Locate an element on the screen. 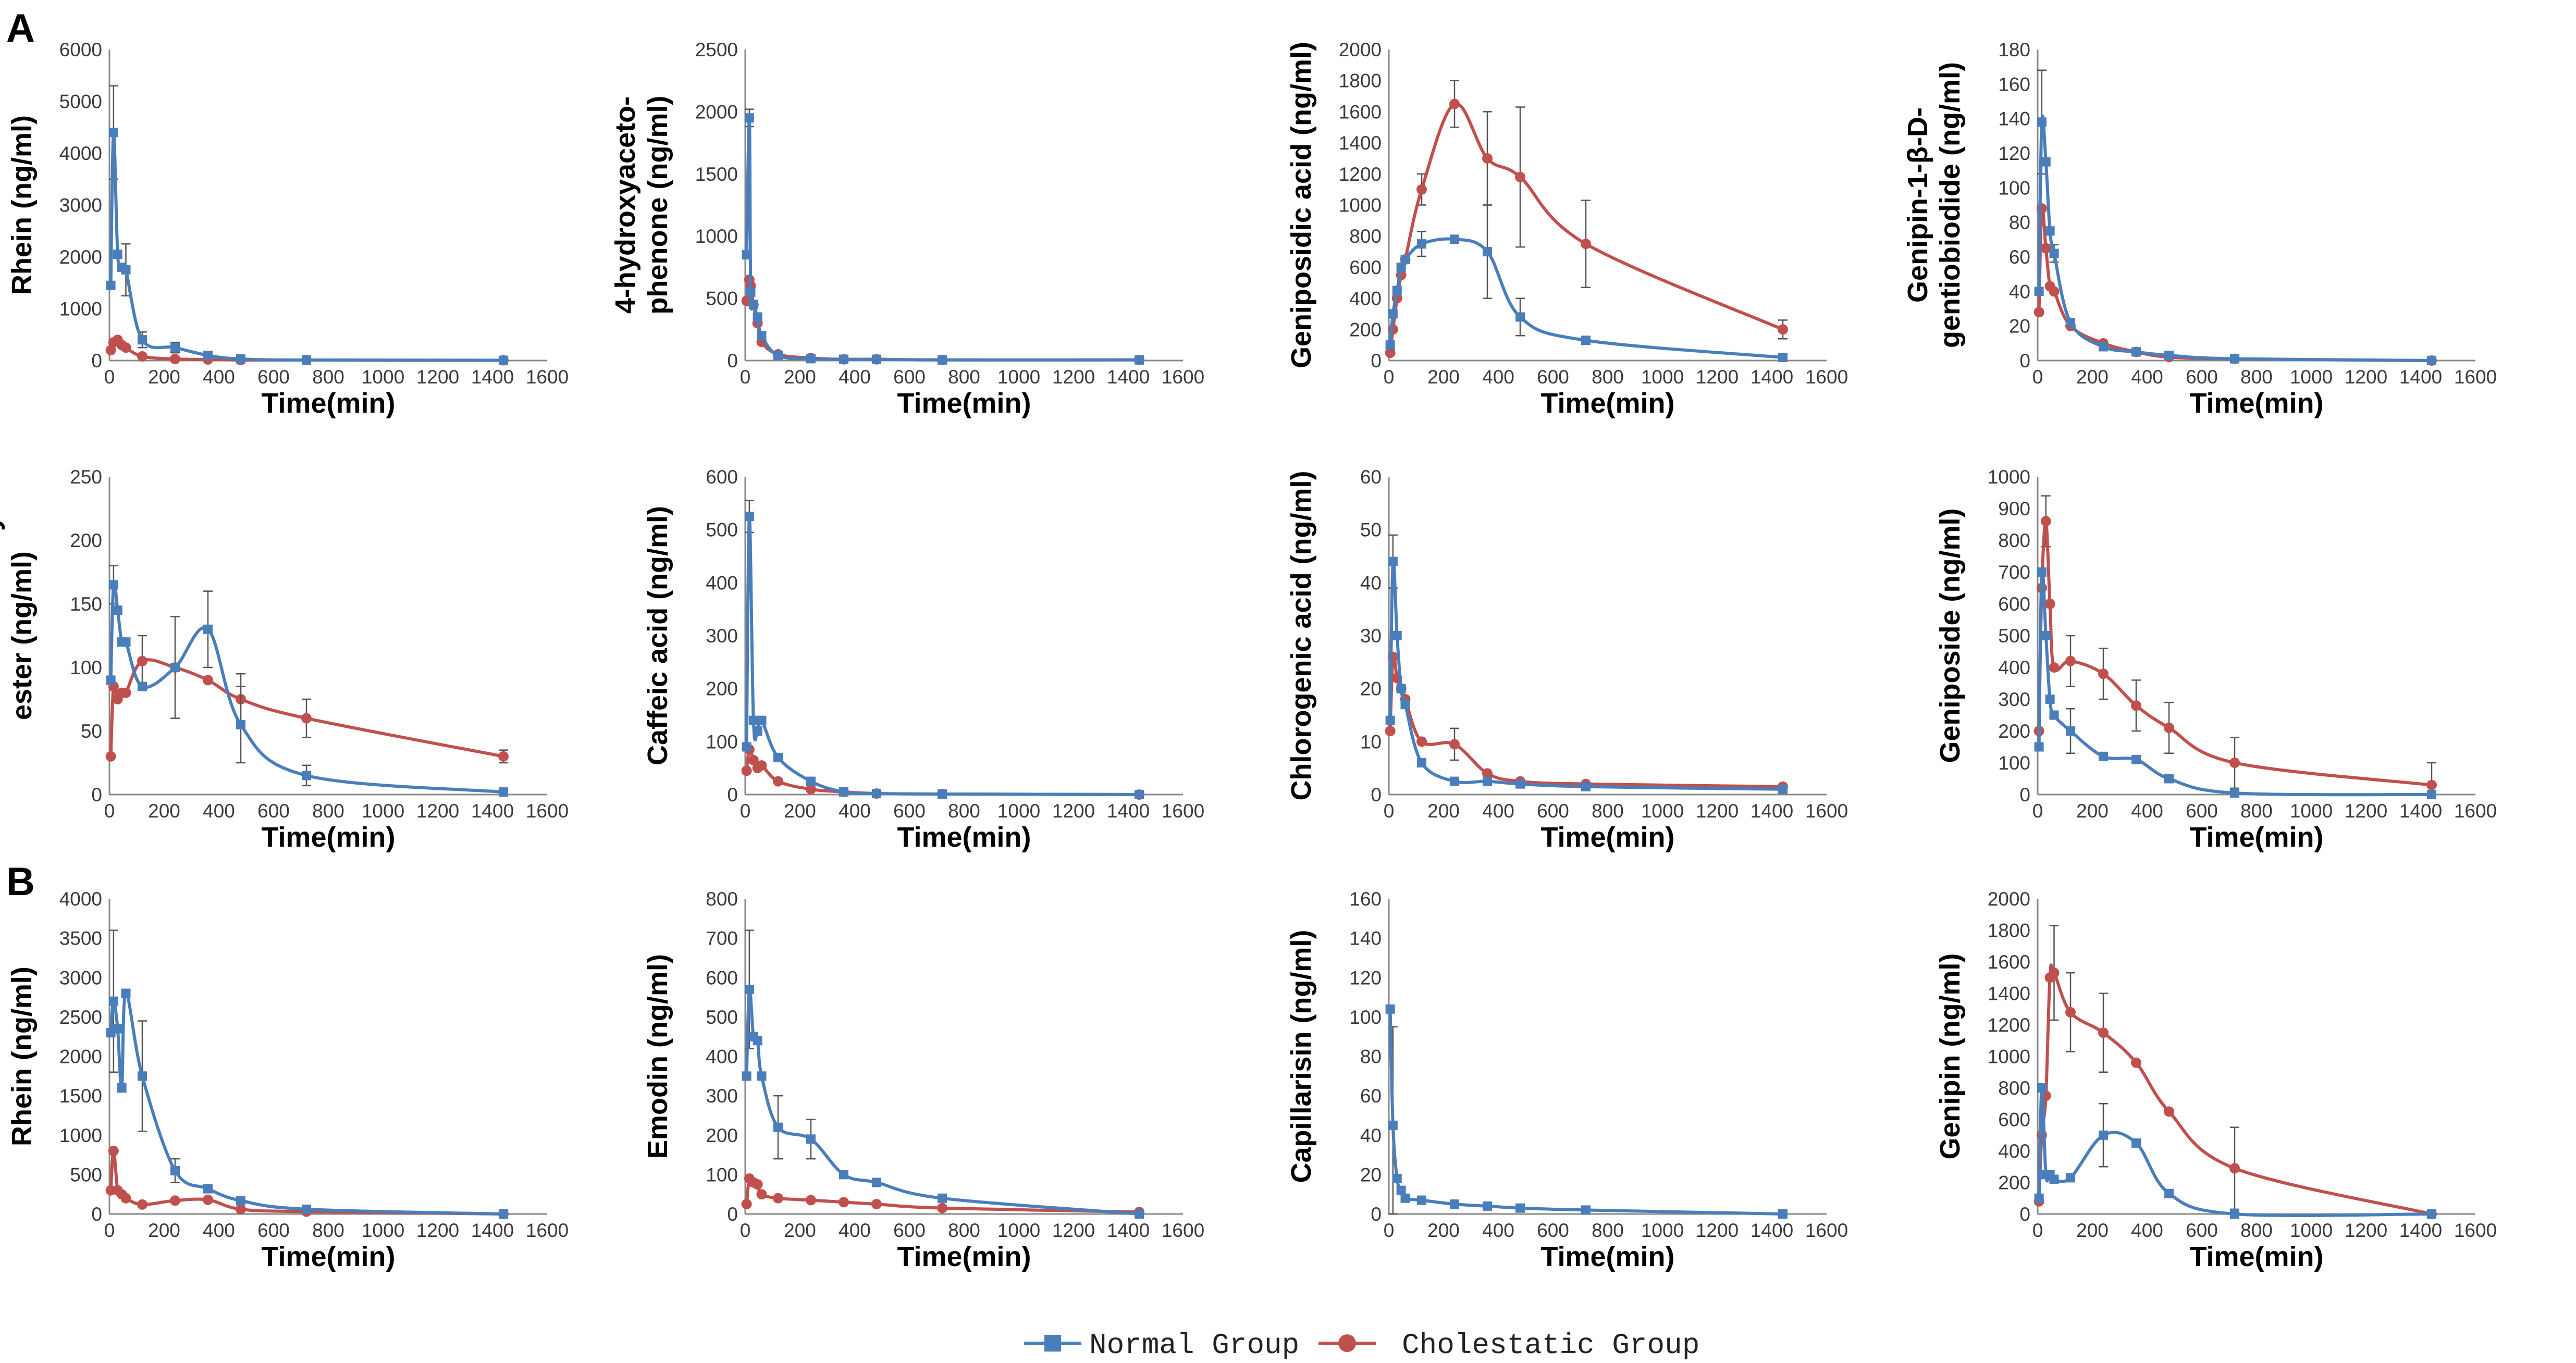 The width and height of the screenshot is (2576, 1363). y-tick-label: 60 is located at coordinates (1371, 1096).